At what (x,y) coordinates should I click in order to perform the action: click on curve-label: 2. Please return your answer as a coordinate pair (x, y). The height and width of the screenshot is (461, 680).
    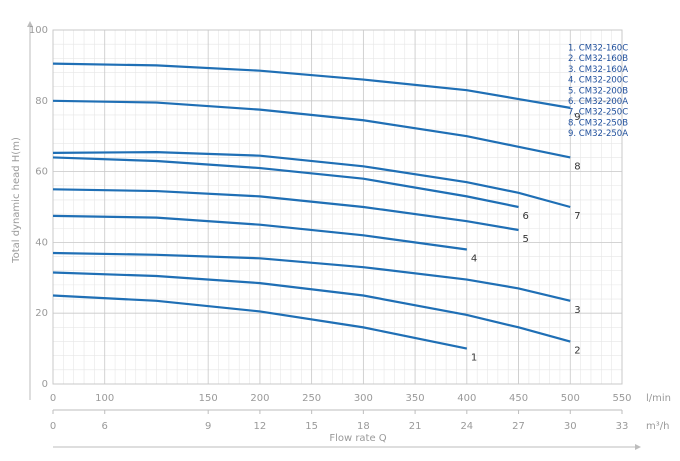
    Looking at the image, I should click on (577, 351).